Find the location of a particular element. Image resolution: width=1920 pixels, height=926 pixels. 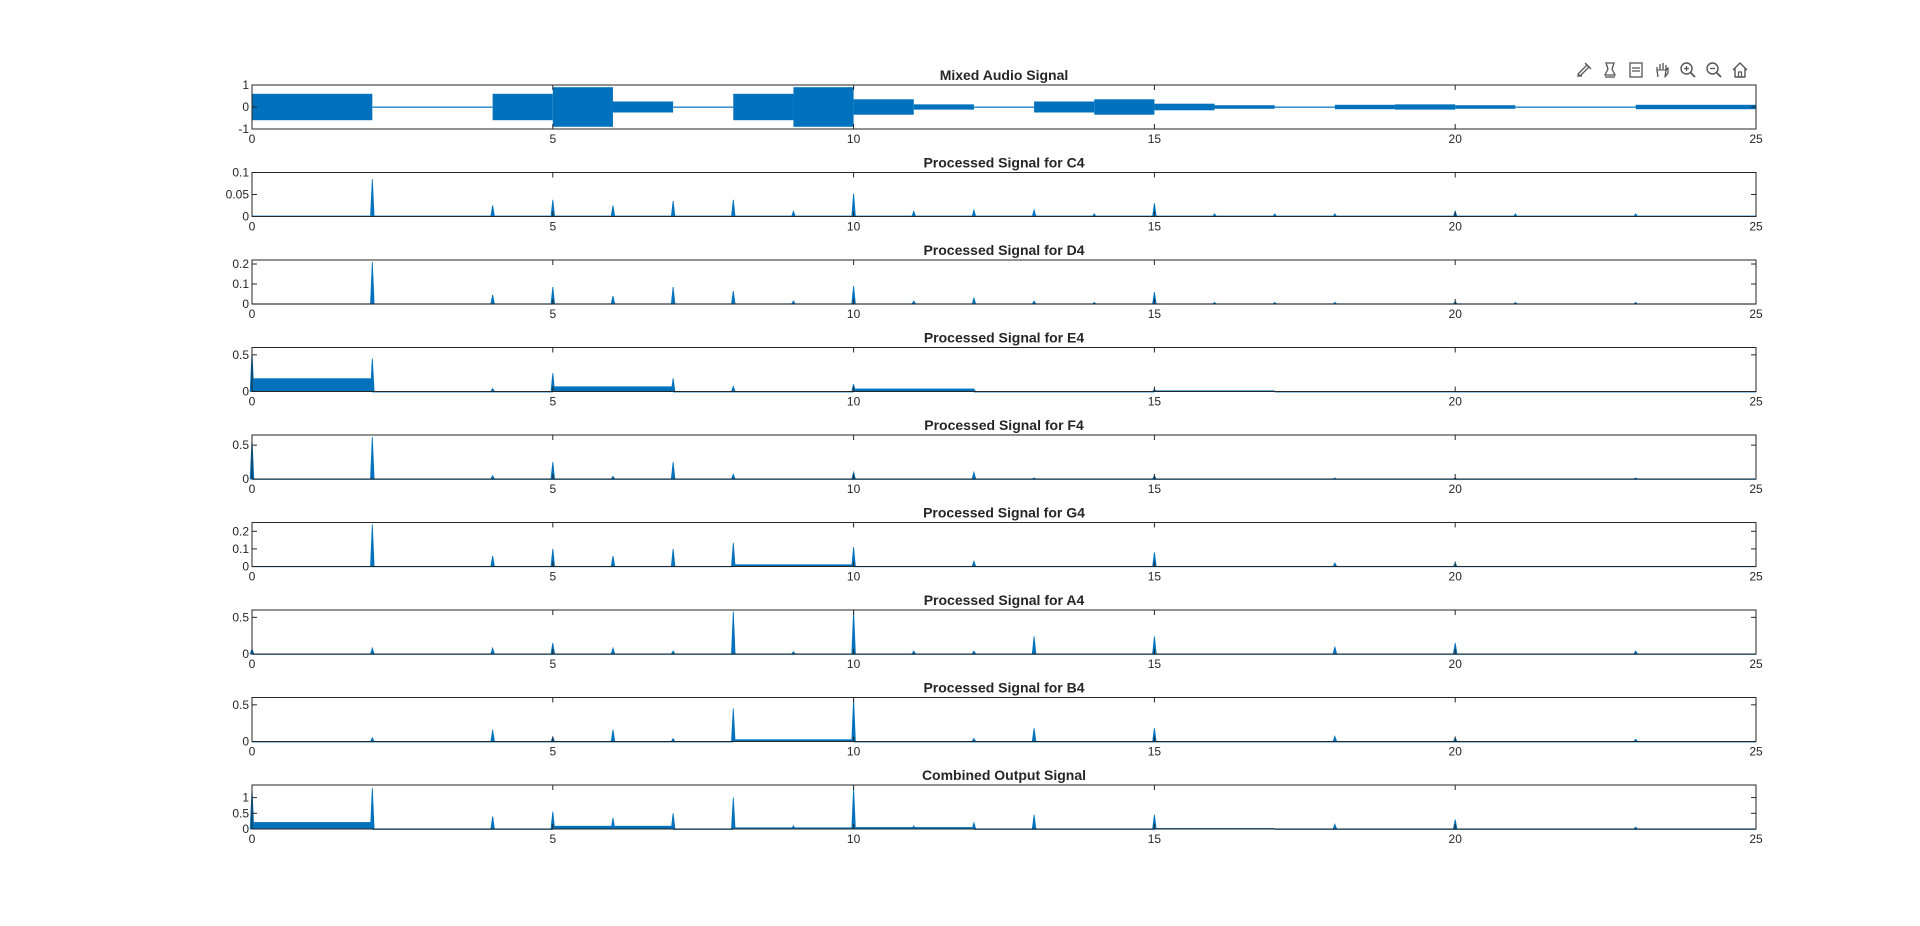

subplot-title: Processed Signal for F4 is located at coordinates (1004, 425).